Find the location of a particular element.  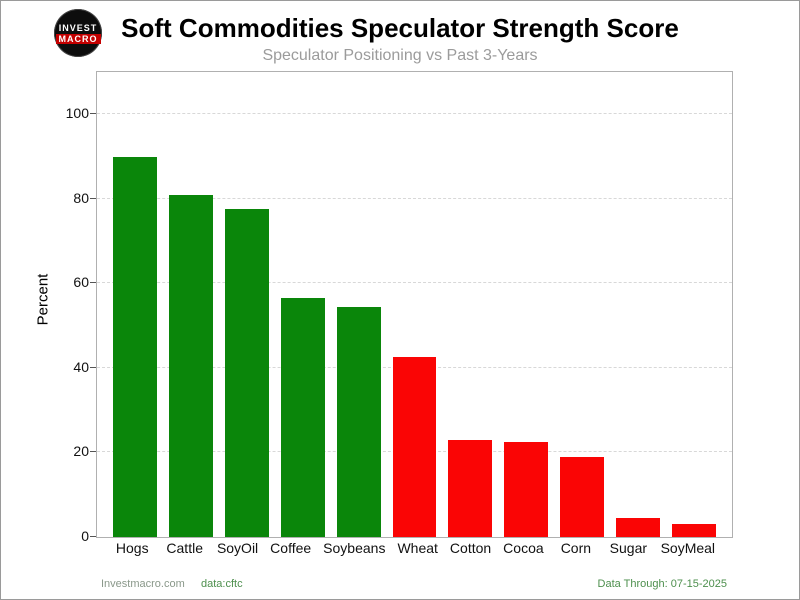

y-tick-label: 20 is located at coordinates (68, 451).